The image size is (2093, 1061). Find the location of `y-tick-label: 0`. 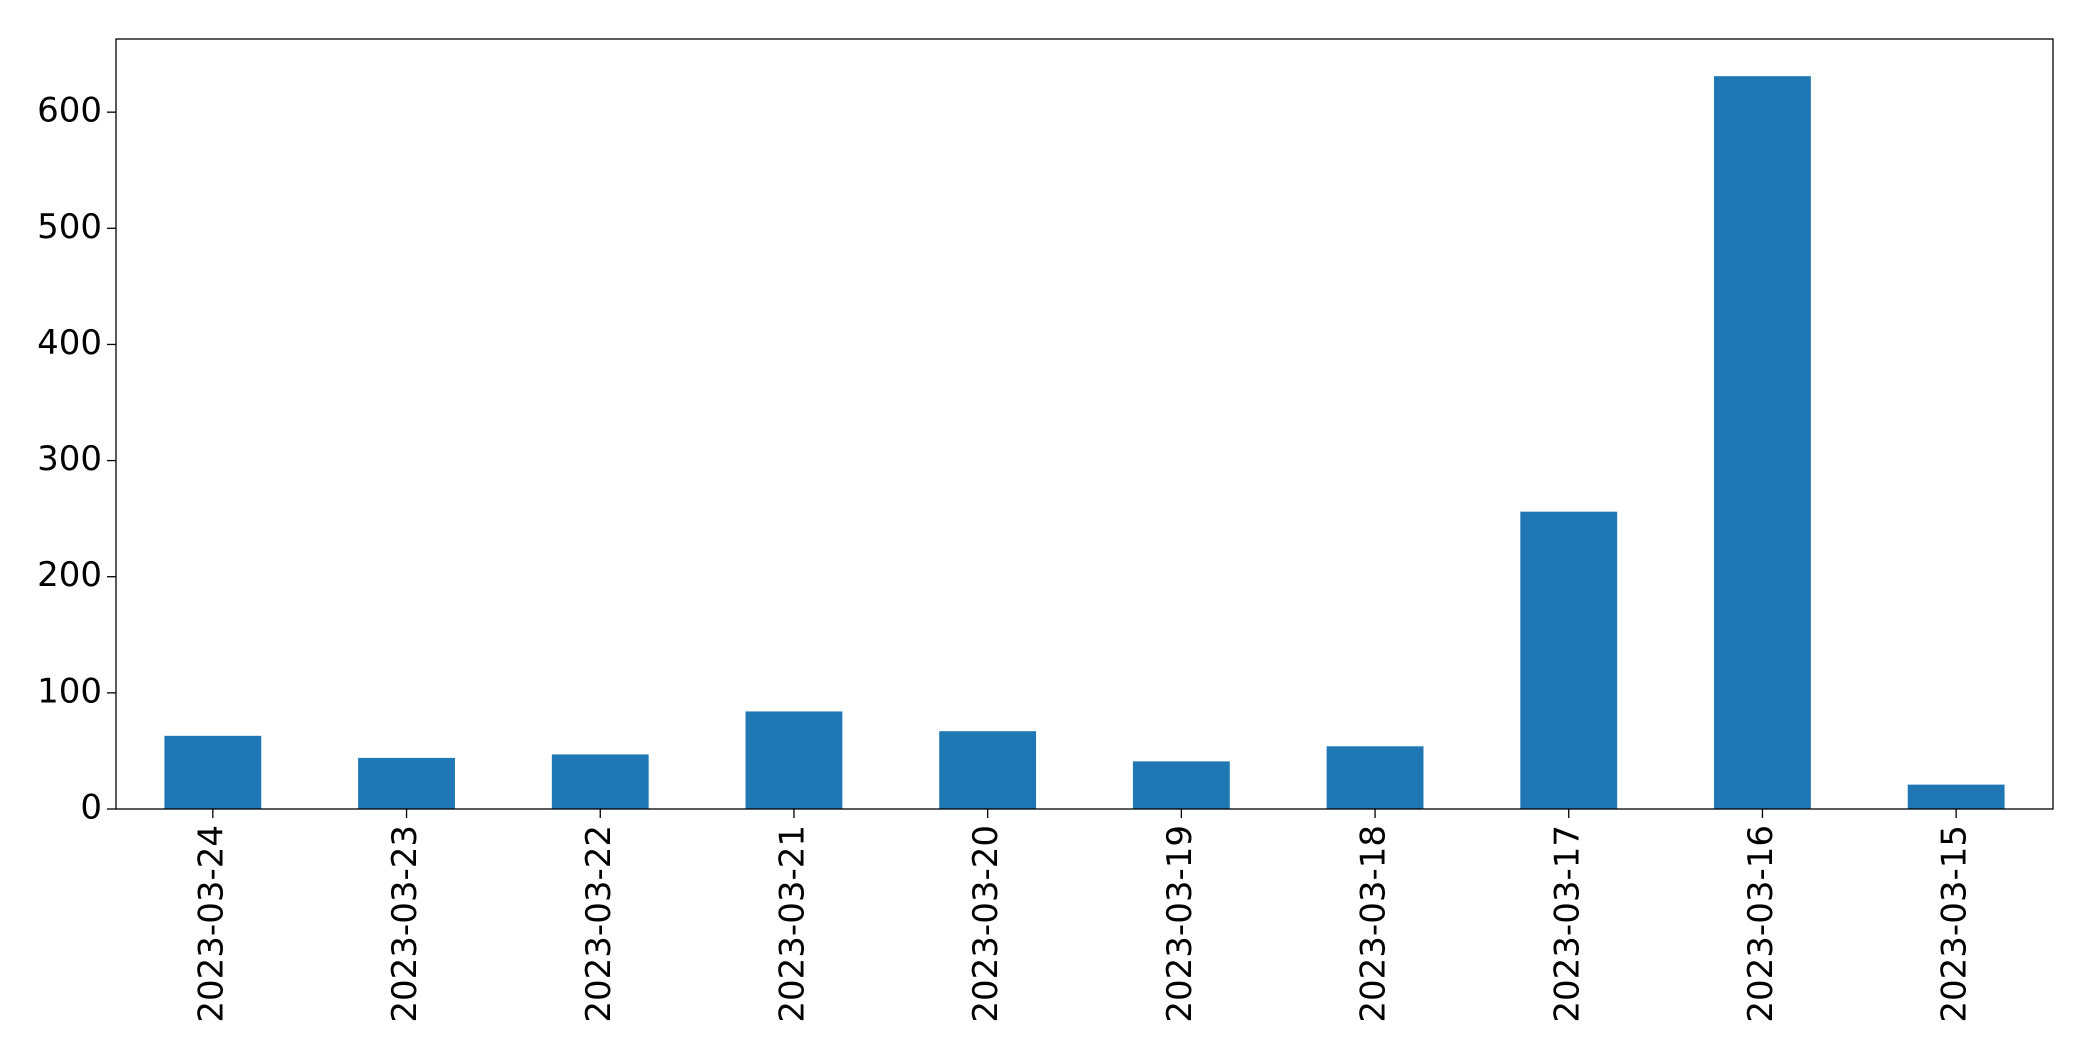

y-tick-label: 0 is located at coordinates (91, 808).